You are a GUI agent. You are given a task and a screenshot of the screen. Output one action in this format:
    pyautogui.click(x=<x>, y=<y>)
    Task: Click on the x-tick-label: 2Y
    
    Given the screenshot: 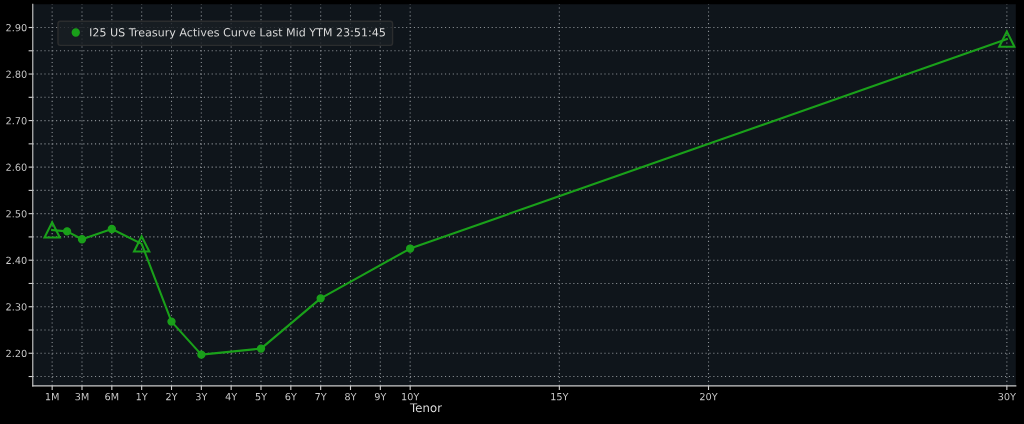 What is the action you would take?
    pyautogui.click(x=172, y=396)
    